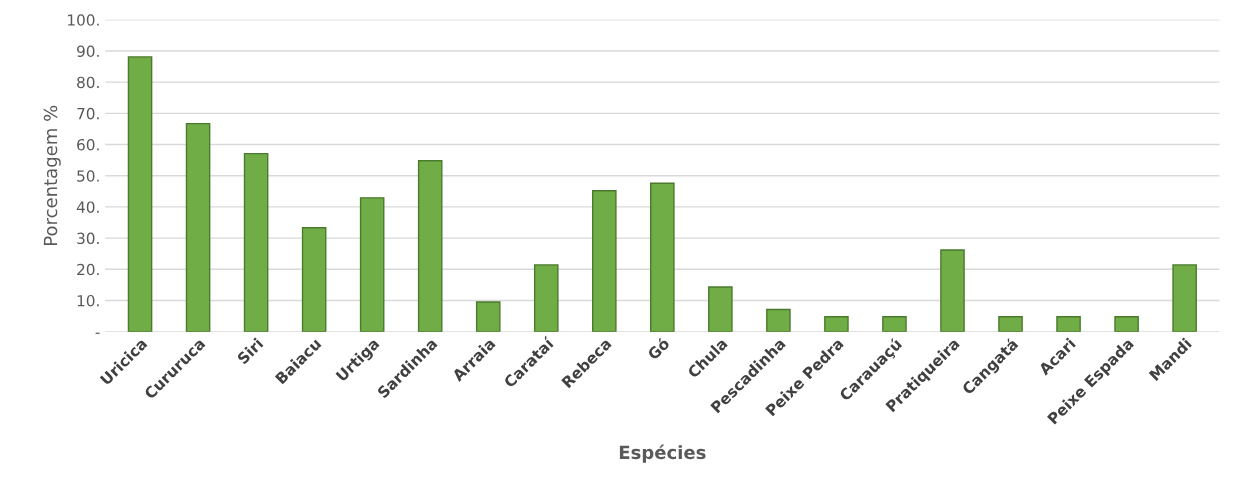 Image resolution: width=1238 pixels, height=495 pixels. Describe the element at coordinates (658, 348) in the screenshot. I see `x-tick-label: Gó` at that location.